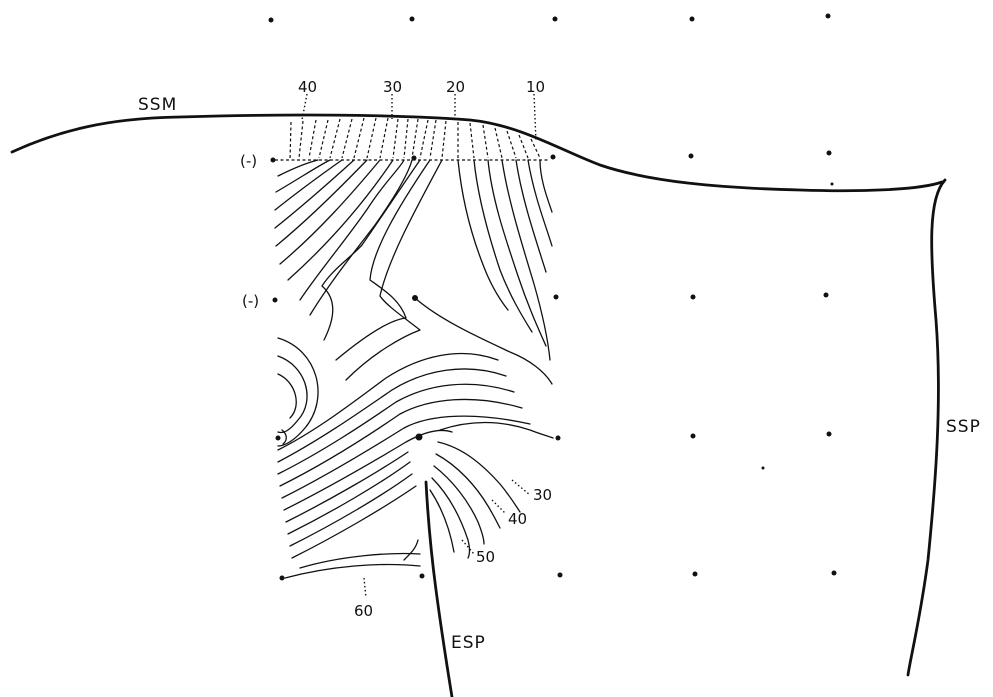 Image resolution: width=993 pixels, height=697 pixels. Describe the element at coordinates (517, 519) in the screenshot. I see `contour-label-right: 40` at that location.